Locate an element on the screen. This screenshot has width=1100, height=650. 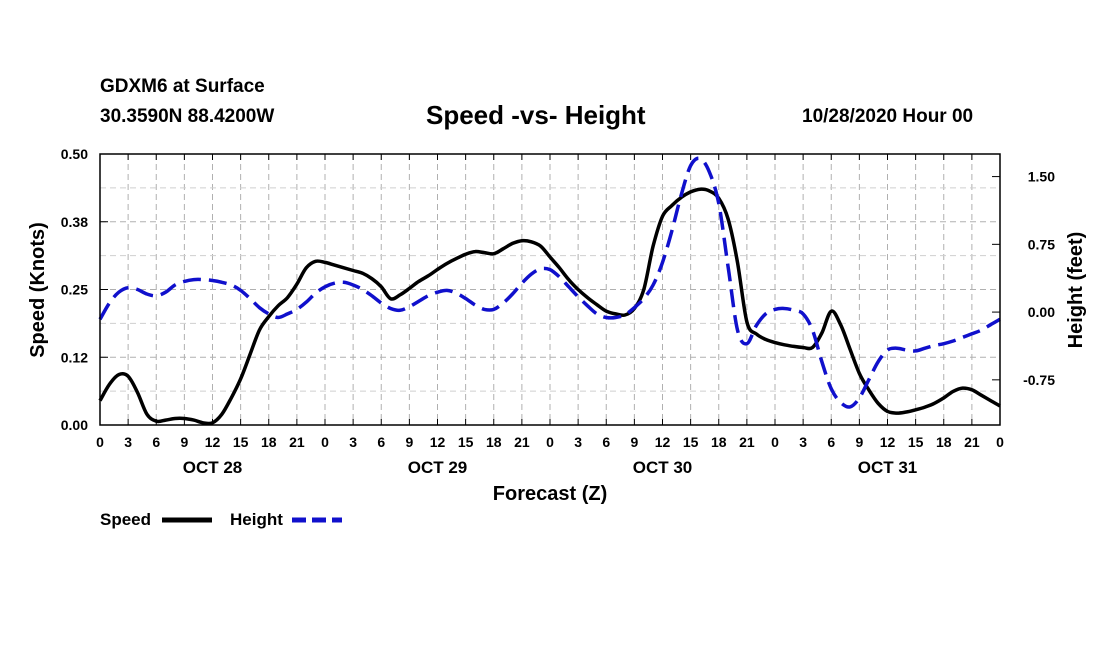
y2-tick-label: -0.75 is located at coordinates (1039, 380).